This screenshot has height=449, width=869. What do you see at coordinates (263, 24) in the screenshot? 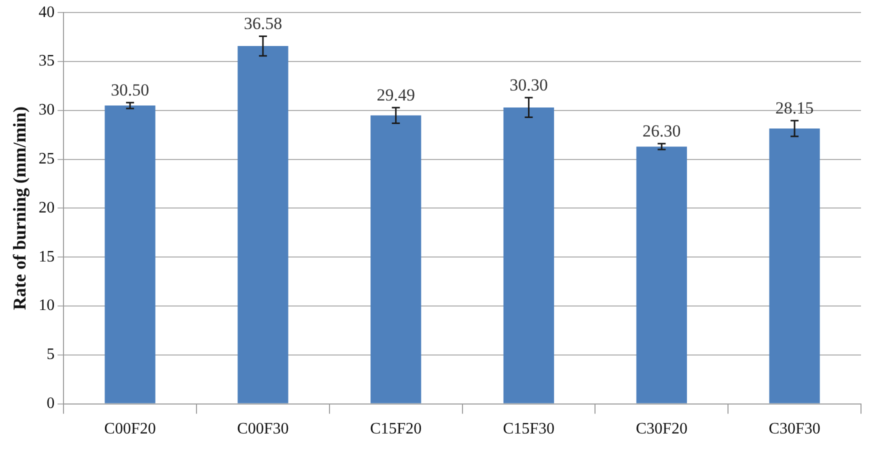
I see `data-label: 36.58` at bounding box center [263, 24].